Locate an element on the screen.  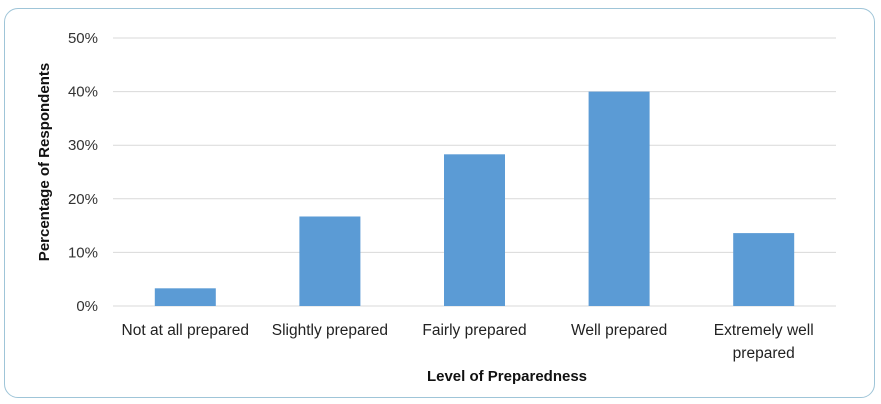
y-tick-label: 40% is located at coordinates (83, 92).